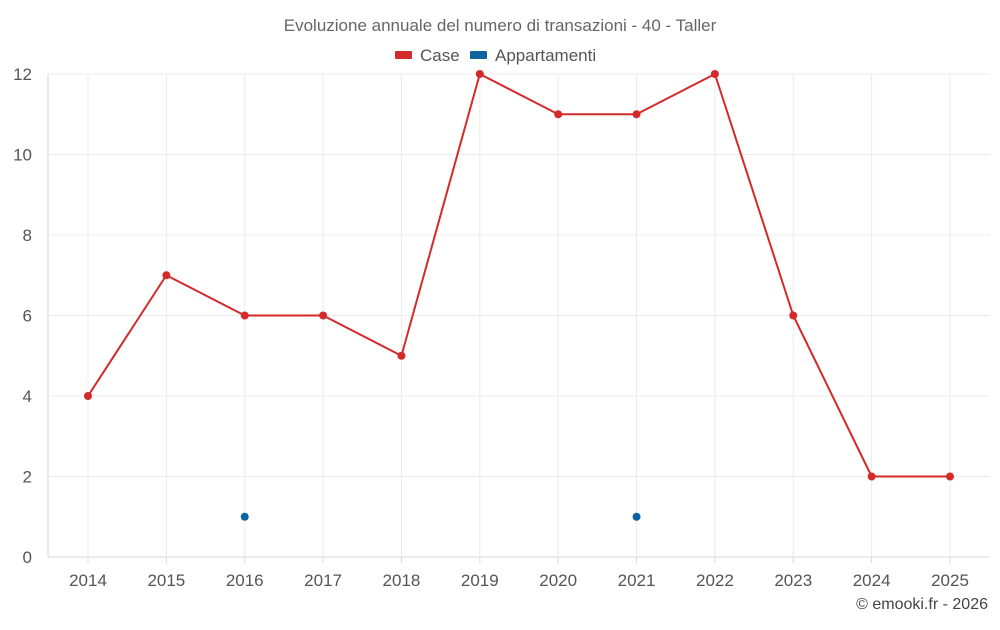 This screenshot has width=1000, height=630. What do you see at coordinates (27, 396) in the screenshot?
I see `y-tick-label: 4` at bounding box center [27, 396].